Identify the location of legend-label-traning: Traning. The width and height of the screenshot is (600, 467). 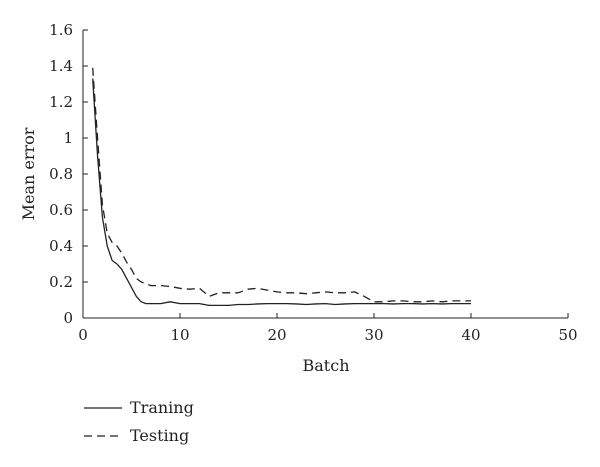
(162, 407).